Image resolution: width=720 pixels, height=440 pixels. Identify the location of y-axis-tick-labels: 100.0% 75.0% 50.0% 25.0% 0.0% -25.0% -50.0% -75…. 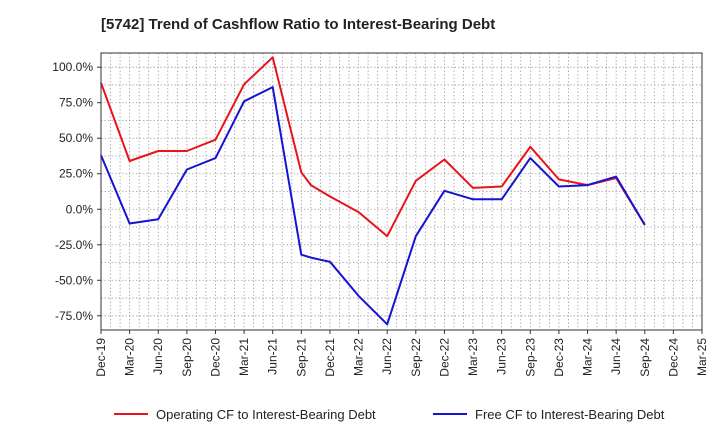
(76, 191).